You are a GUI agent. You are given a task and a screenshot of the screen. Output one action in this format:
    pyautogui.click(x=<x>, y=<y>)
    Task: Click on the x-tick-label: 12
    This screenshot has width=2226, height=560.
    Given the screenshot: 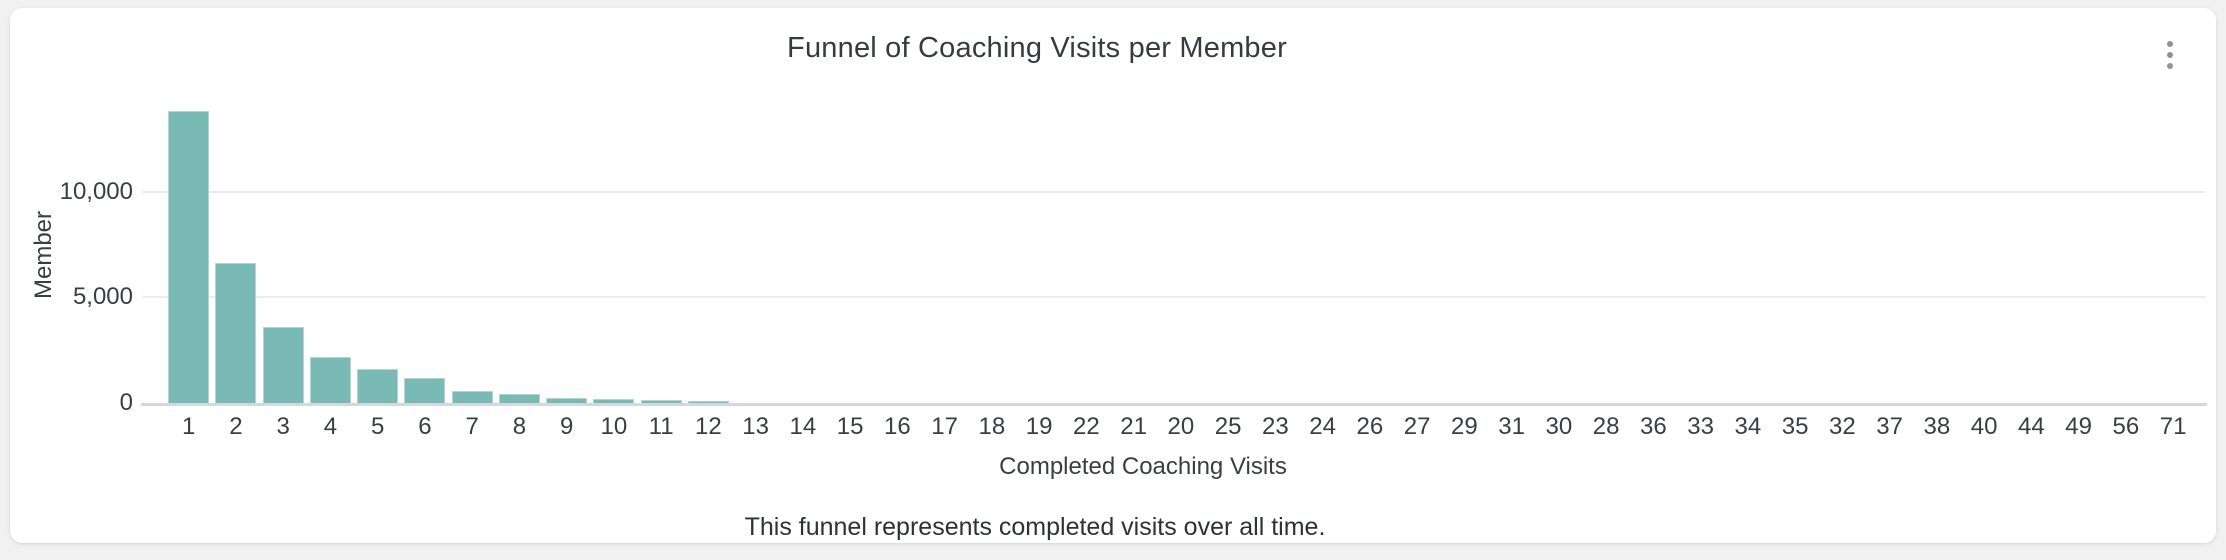 What is the action you would take?
    pyautogui.click(x=708, y=426)
    